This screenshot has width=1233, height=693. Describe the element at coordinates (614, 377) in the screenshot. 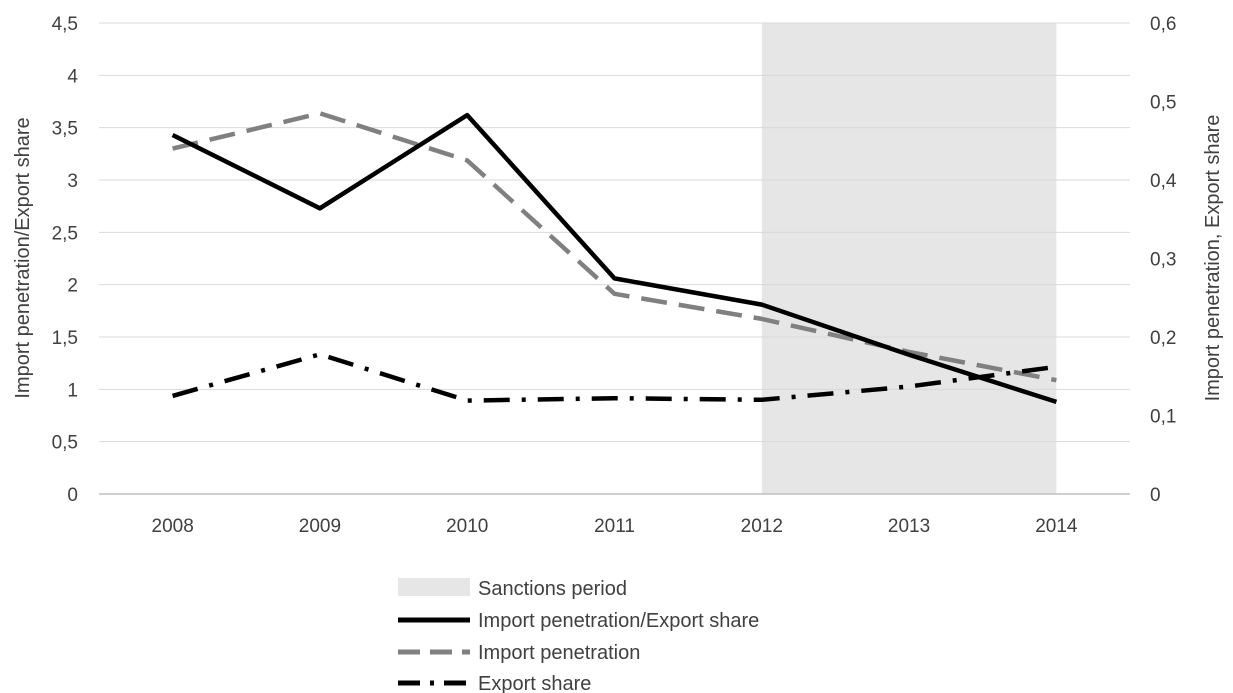

I see `series-line-dashdot` at that location.